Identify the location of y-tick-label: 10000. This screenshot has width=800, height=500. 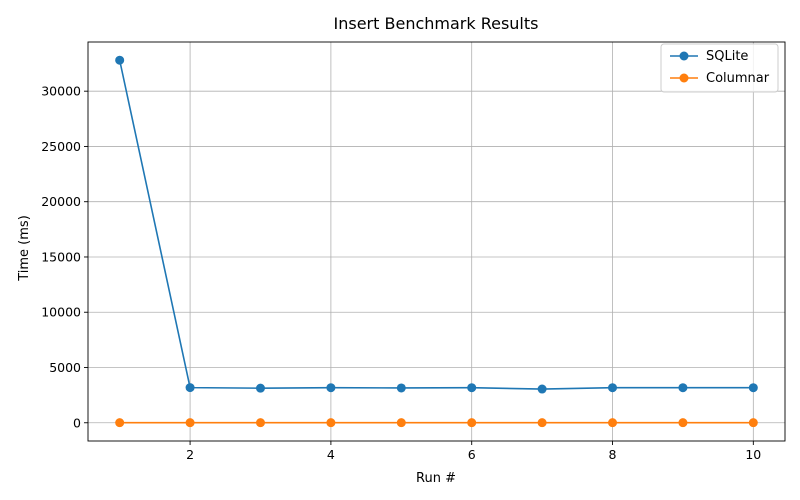
(61, 312).